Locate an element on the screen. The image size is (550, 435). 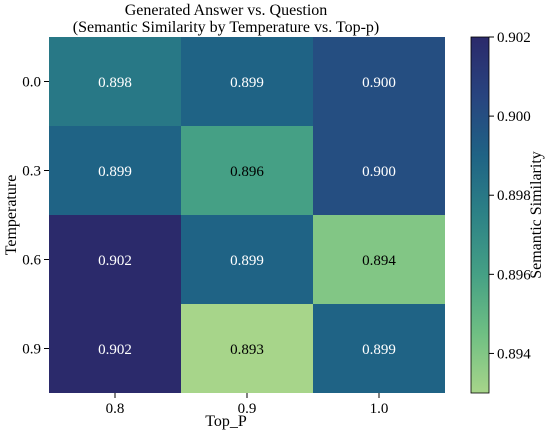
x-axis: 0.8 0.9 1.0 is located at coordinates (247, 405).